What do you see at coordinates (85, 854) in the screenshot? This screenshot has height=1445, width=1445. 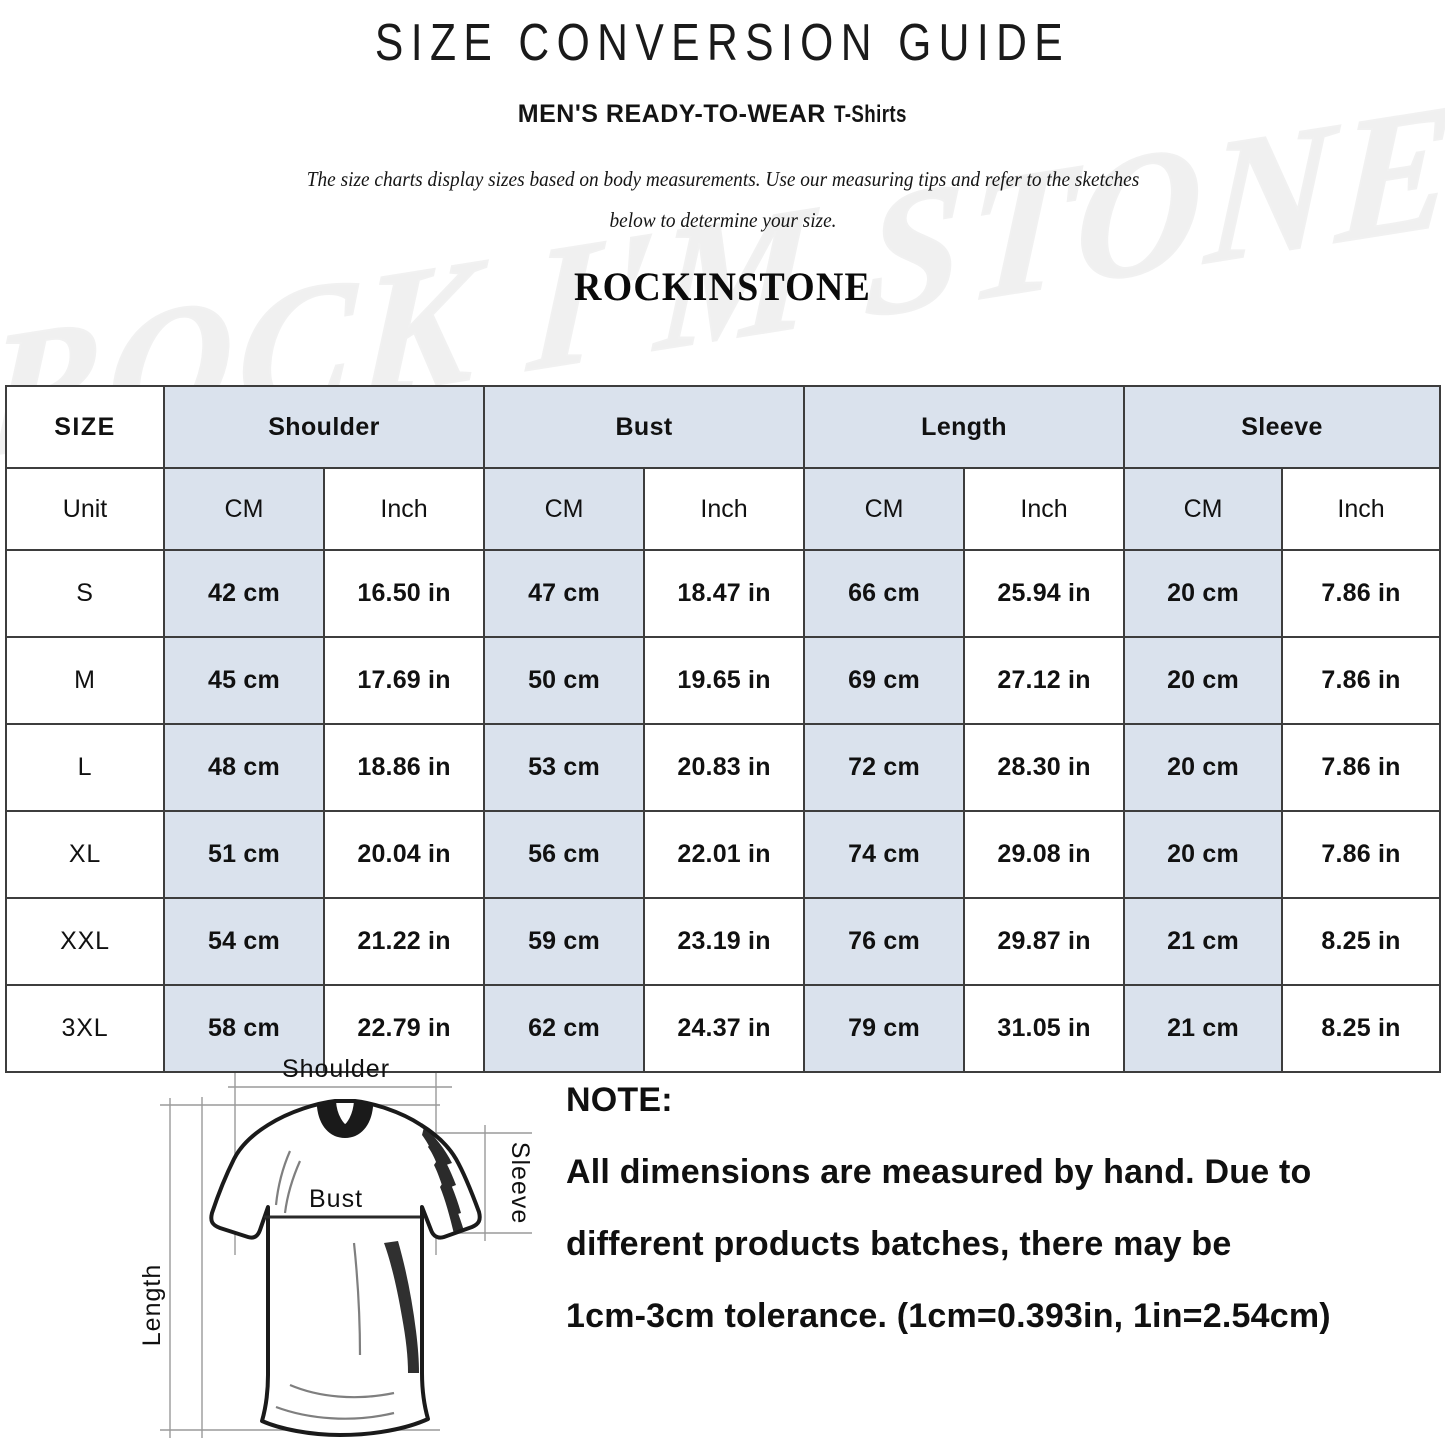 I see `cell-size-label: XL` at bounding box center [85, 854].